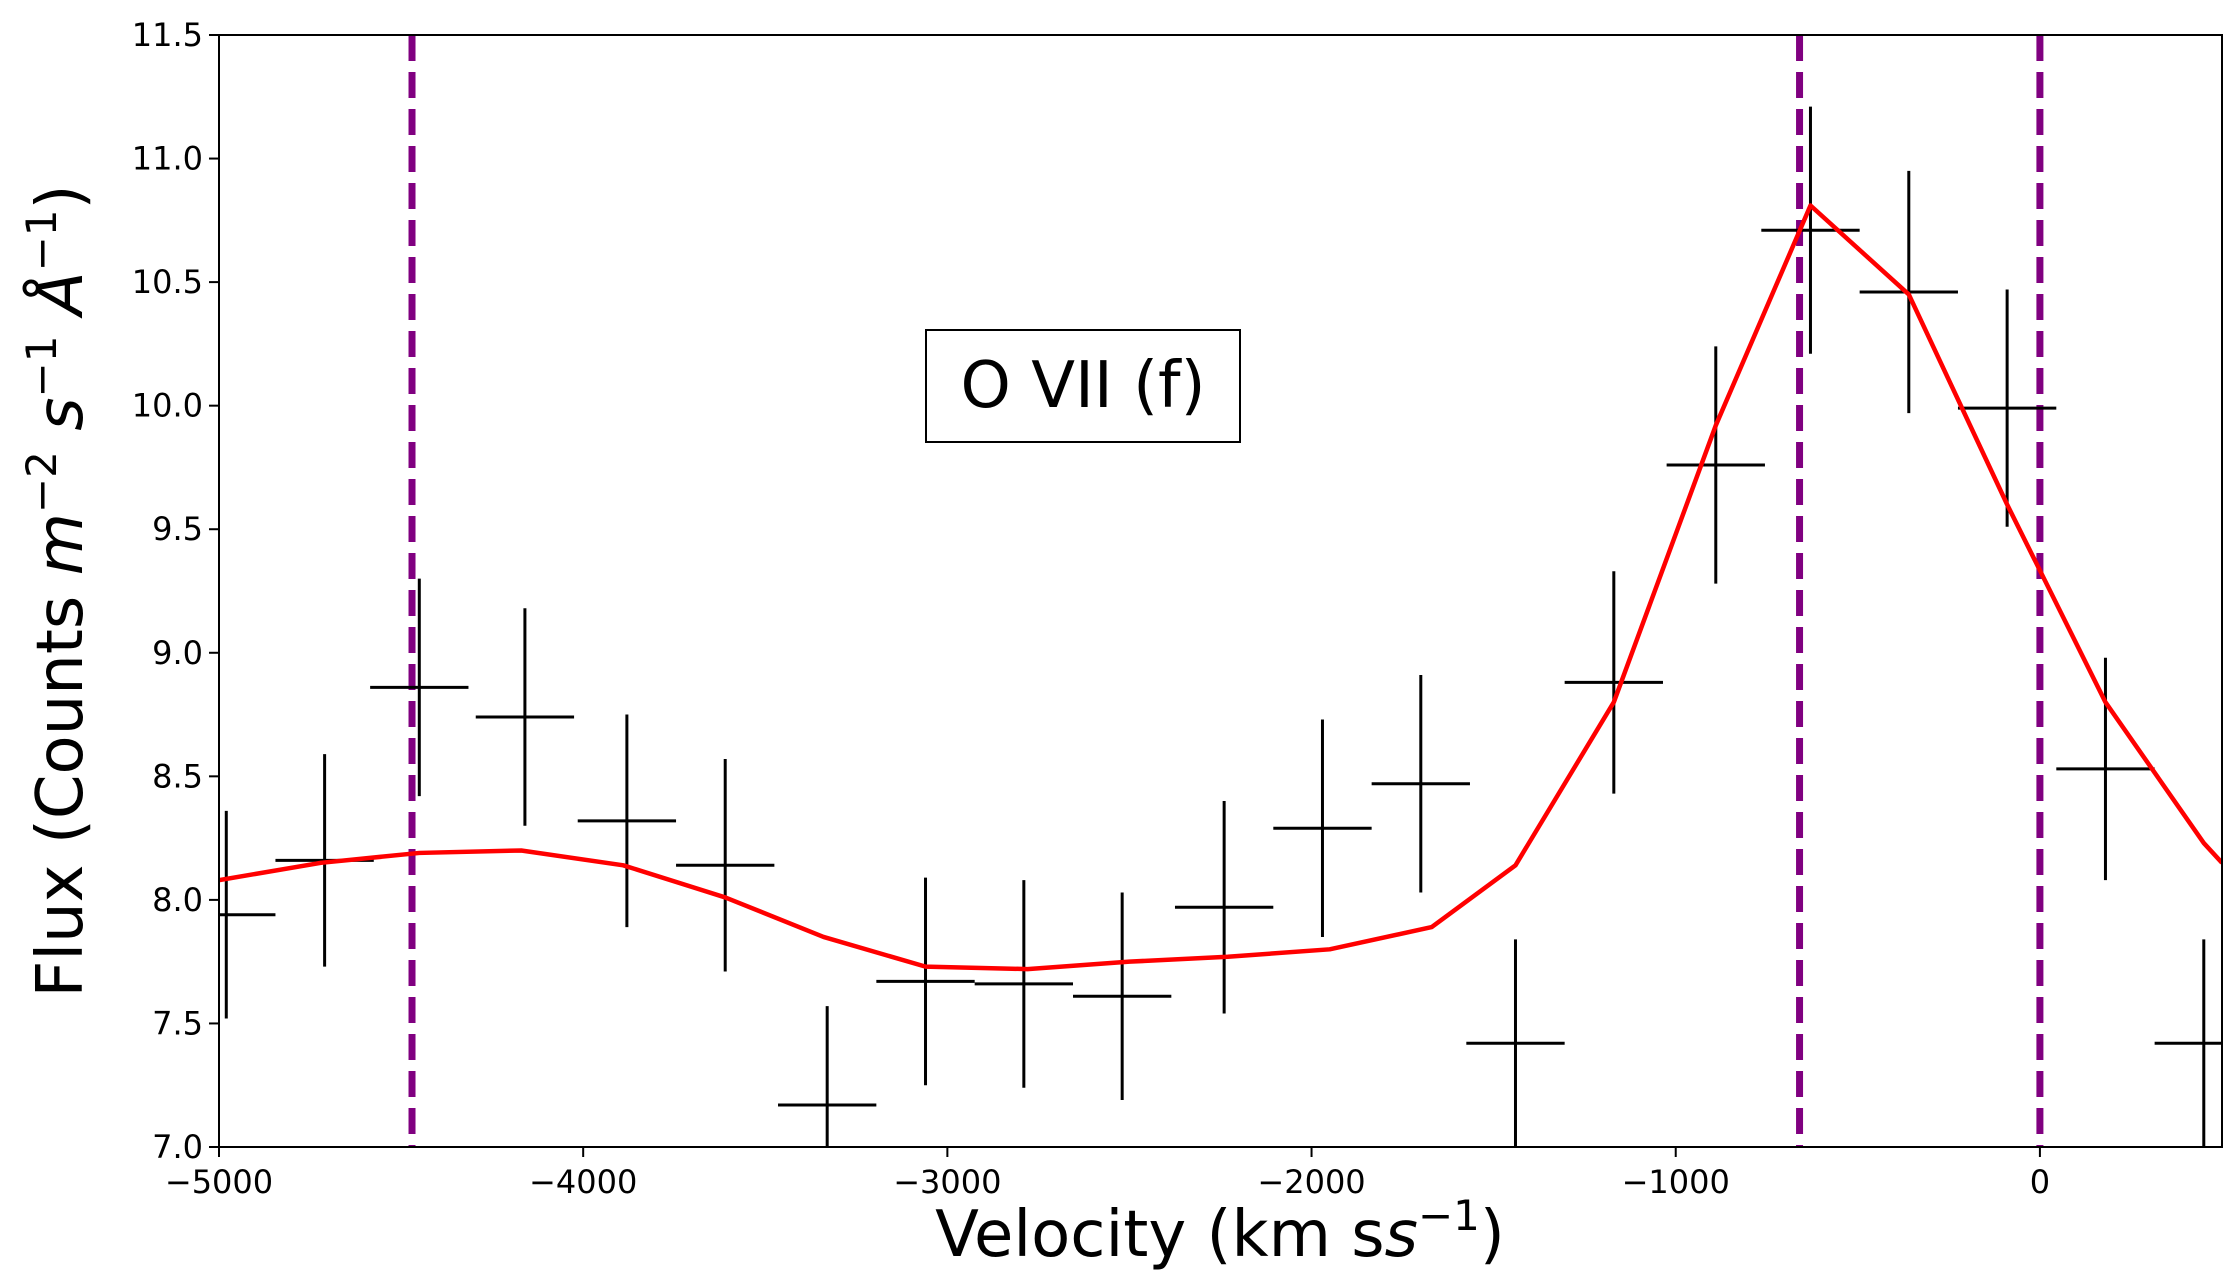  What do you see at coordinates (1311, 1182) in the screenshot?
I see `x-tick-label: −2000` at bounding box center [1311, 1182].